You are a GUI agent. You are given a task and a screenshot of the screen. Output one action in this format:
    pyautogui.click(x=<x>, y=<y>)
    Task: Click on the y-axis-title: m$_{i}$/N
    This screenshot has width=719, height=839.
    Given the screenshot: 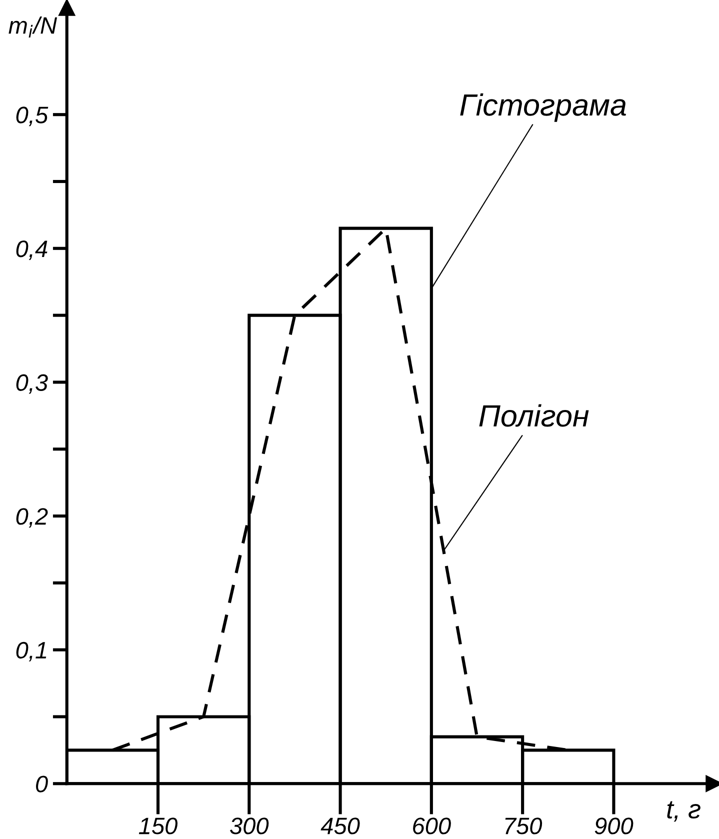 What is the action you would take?
    pyautogui.click(x=33, y=27)
    